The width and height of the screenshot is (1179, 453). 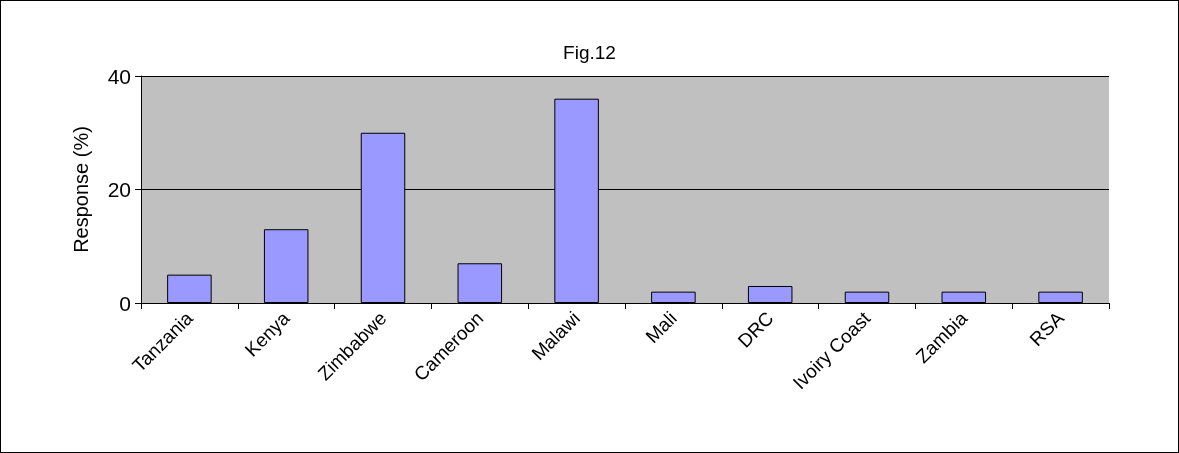 What do you see at coordinates (589, 52) in the screenshot?
I see `chart-title: Fig.12` at bounding box center [589, 52].